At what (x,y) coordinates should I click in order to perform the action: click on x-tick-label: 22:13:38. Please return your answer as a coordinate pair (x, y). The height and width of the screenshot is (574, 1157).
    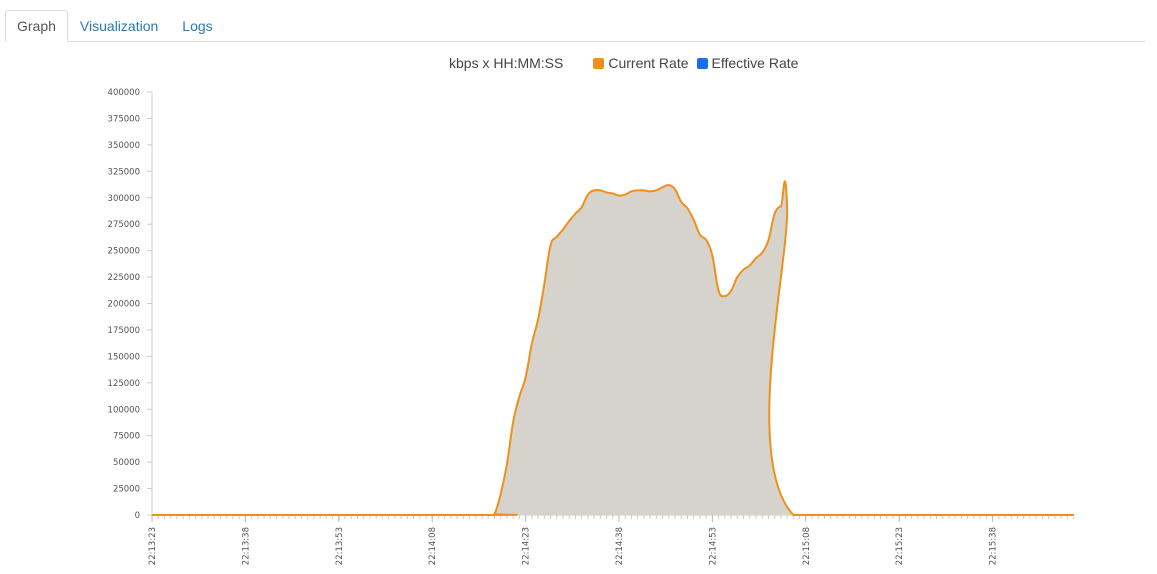
    Looking at the image, I should click on (246, 546).